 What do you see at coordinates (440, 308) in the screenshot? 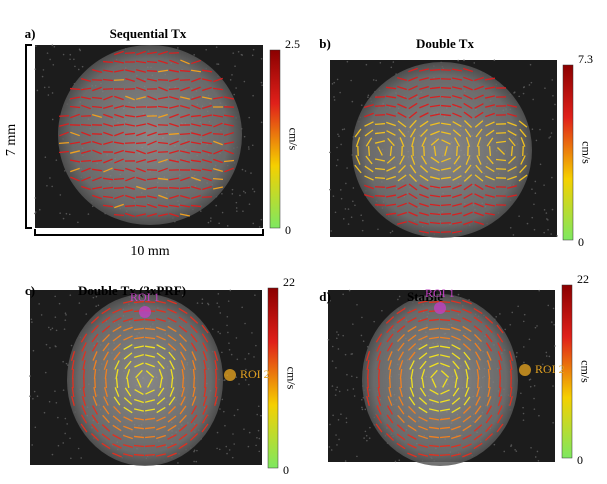
I see `roi-marker` at bounding box center [440, 308].